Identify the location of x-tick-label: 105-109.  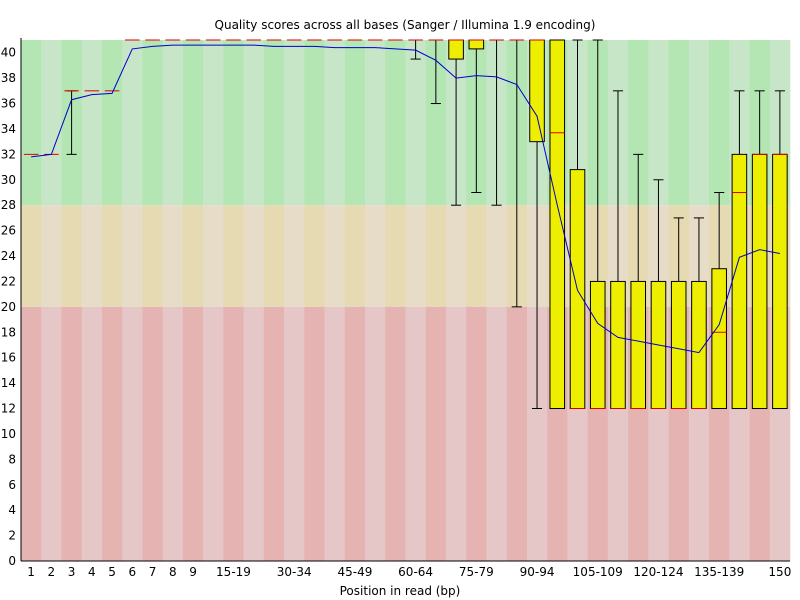
(598, 572).